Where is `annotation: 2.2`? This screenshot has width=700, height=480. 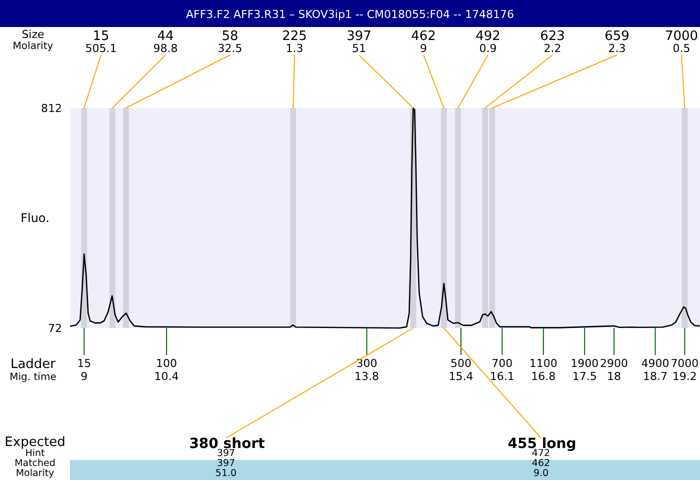 annotation: 2.2 is located at coordinates (553, 48).